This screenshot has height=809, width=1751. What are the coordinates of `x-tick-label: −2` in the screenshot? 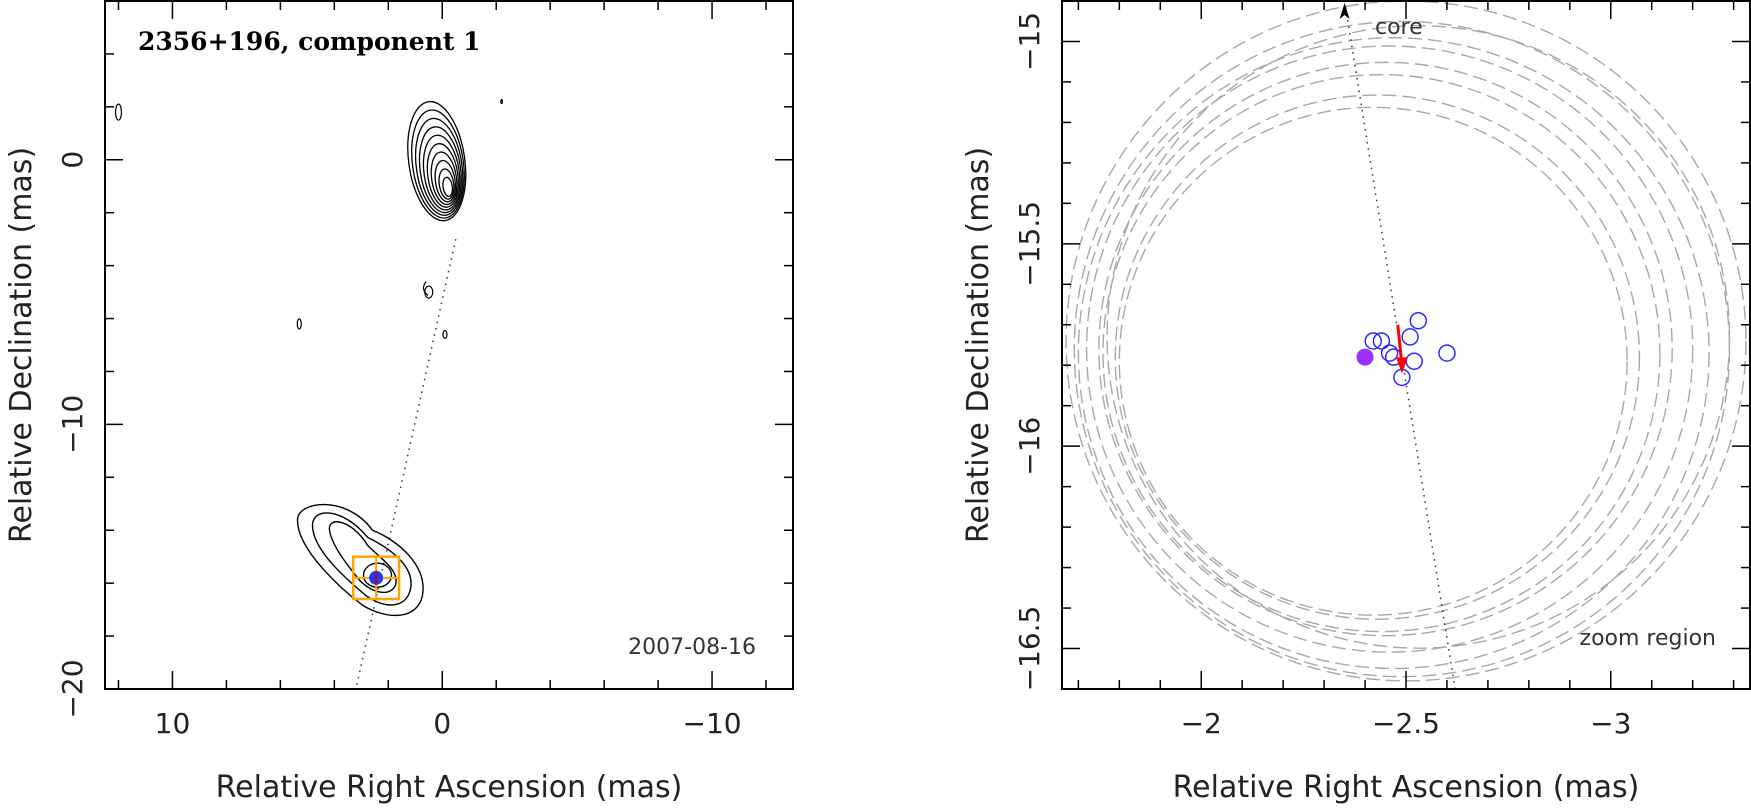 It's located at (1201, 723).